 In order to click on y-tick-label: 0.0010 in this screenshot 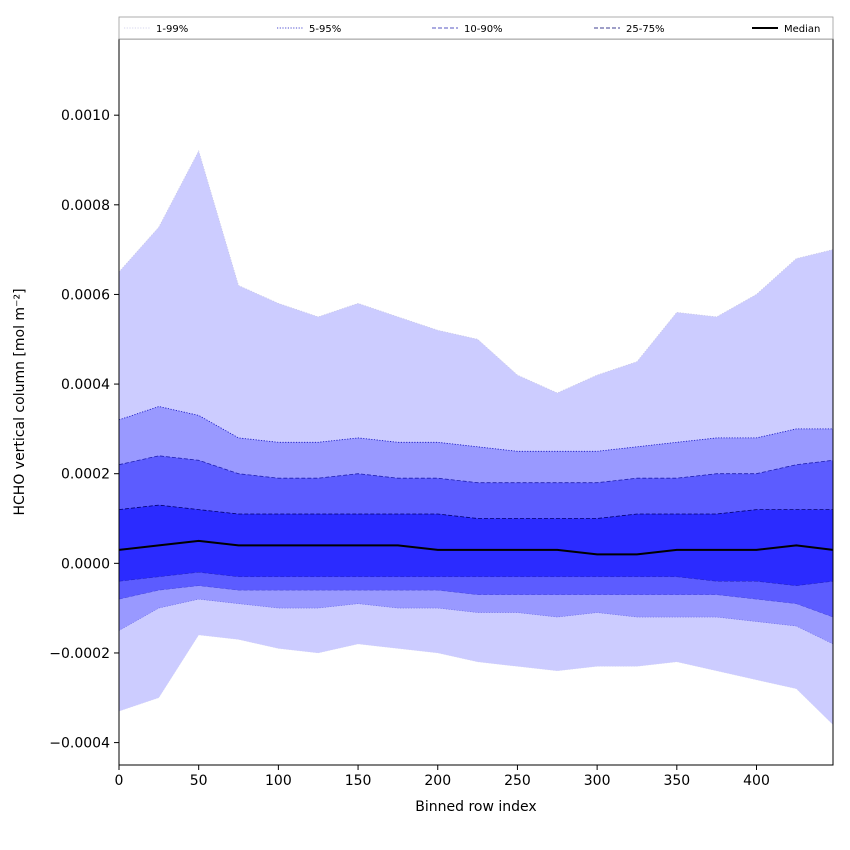, I will do `click(85, 116)`.